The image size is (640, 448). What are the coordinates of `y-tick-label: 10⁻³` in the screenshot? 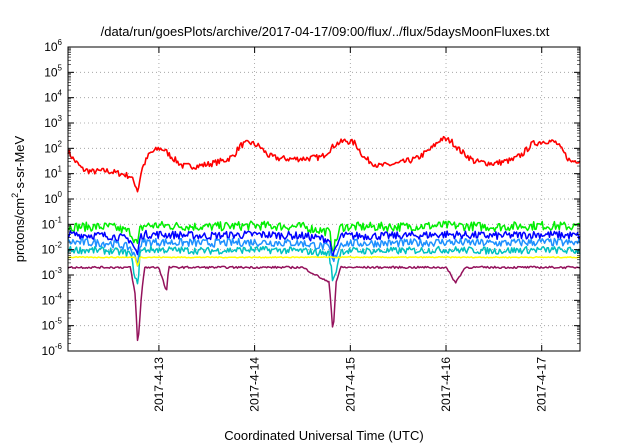 It's located at (52, 274).